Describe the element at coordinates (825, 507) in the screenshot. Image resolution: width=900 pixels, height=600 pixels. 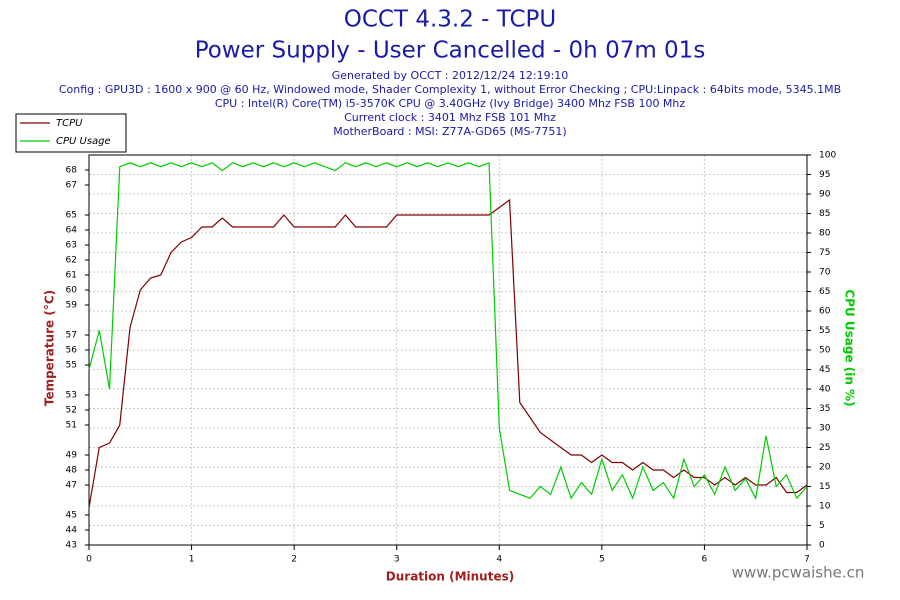
I see `y2-tick-label: 10` at that location.